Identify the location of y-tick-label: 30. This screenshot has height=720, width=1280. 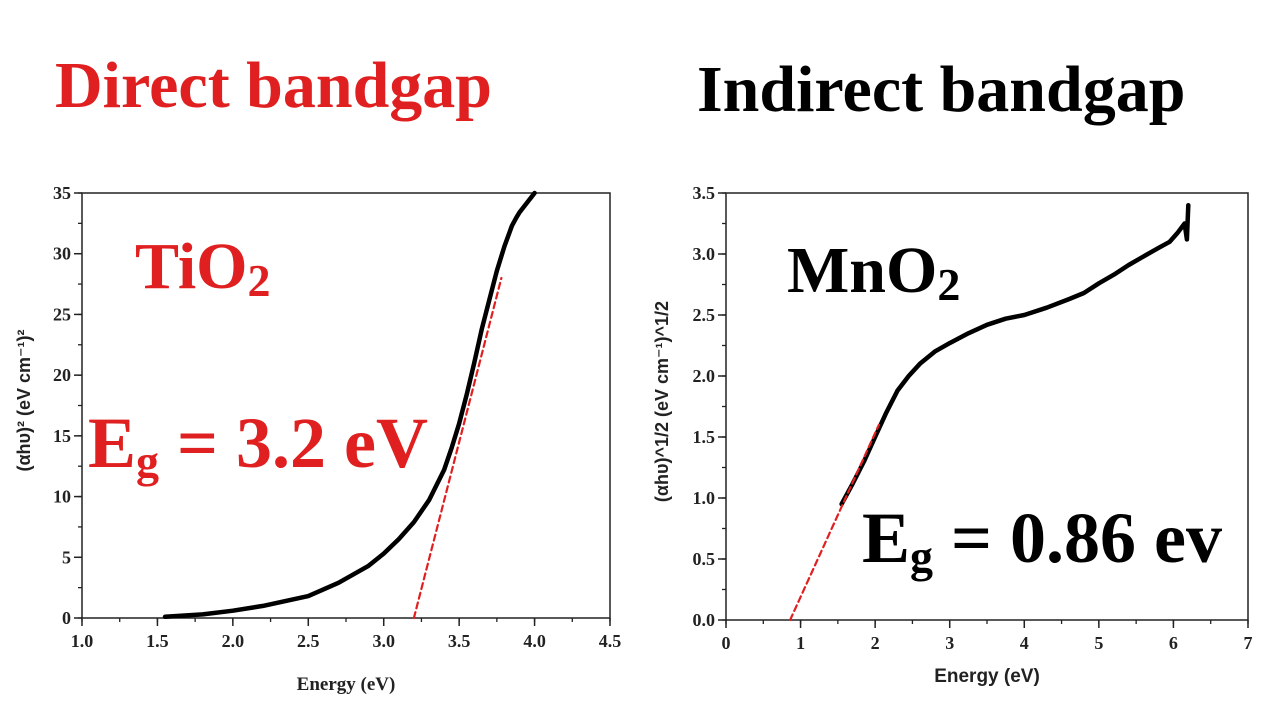
(62, 254).